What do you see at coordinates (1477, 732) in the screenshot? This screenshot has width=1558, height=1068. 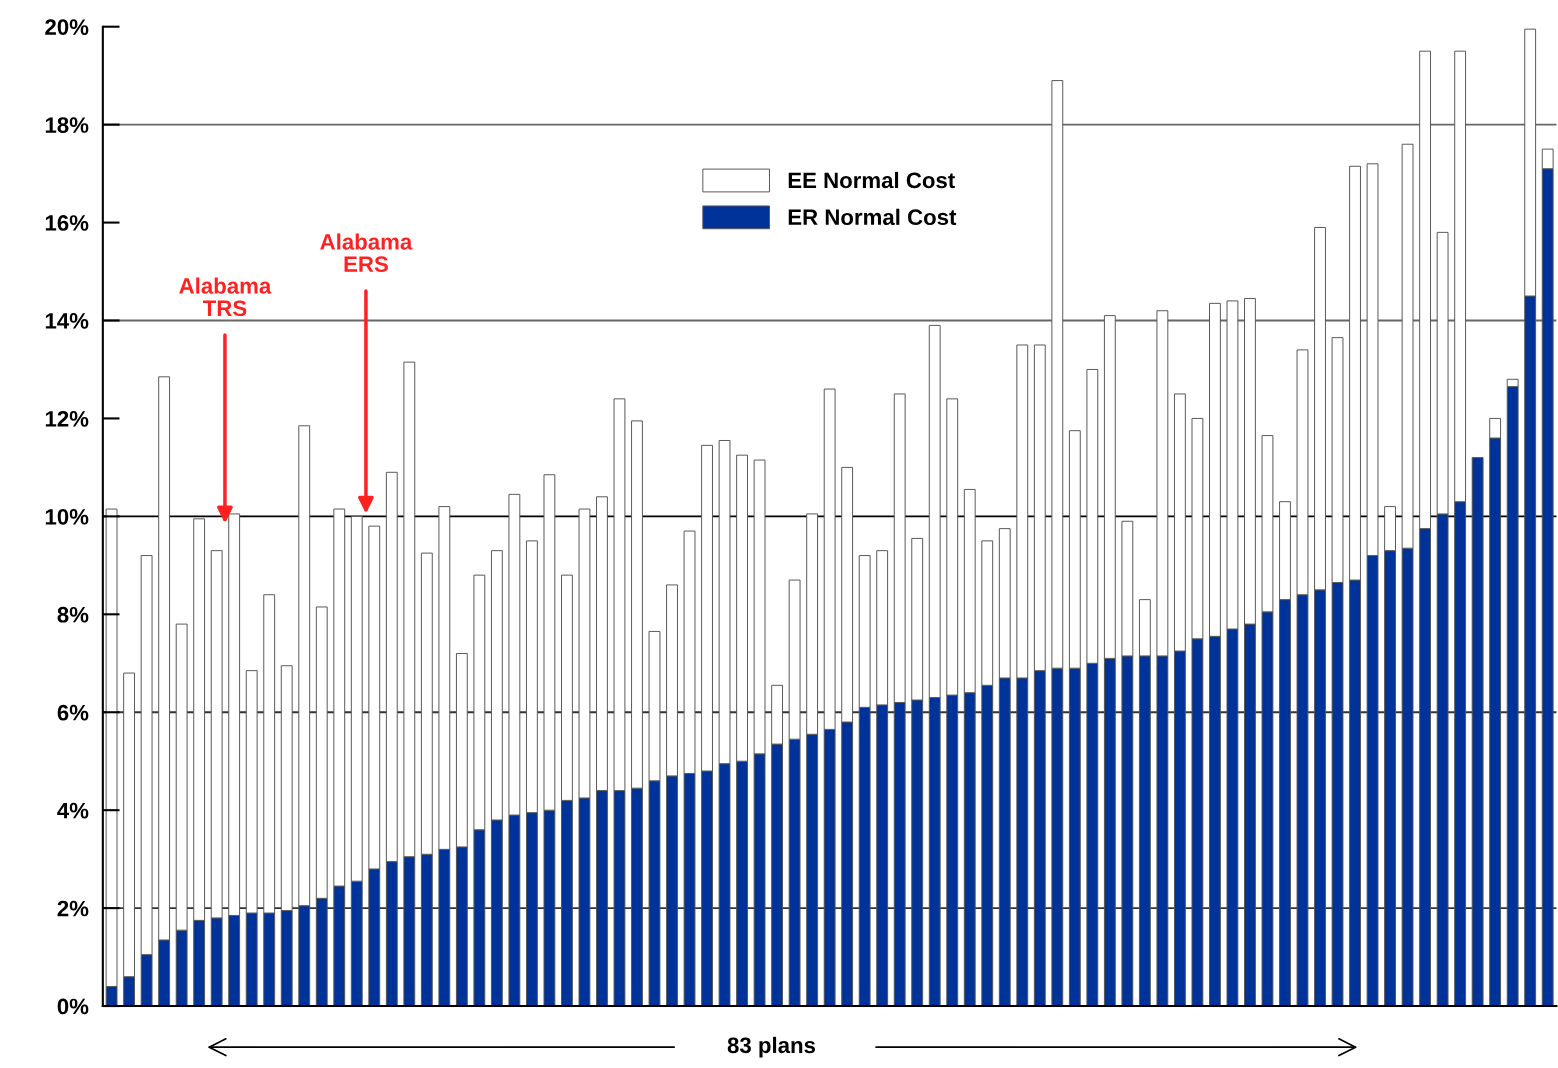 I see `bar` at bounding box center [1477, 732].